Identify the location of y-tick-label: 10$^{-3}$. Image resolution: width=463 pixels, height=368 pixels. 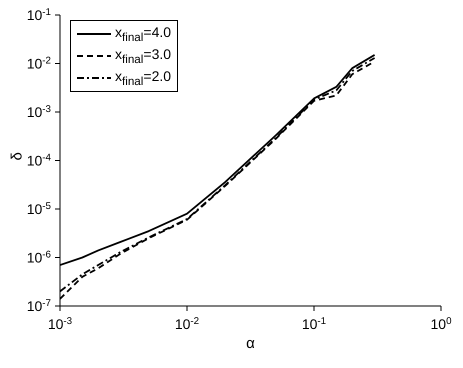
(39, 112).